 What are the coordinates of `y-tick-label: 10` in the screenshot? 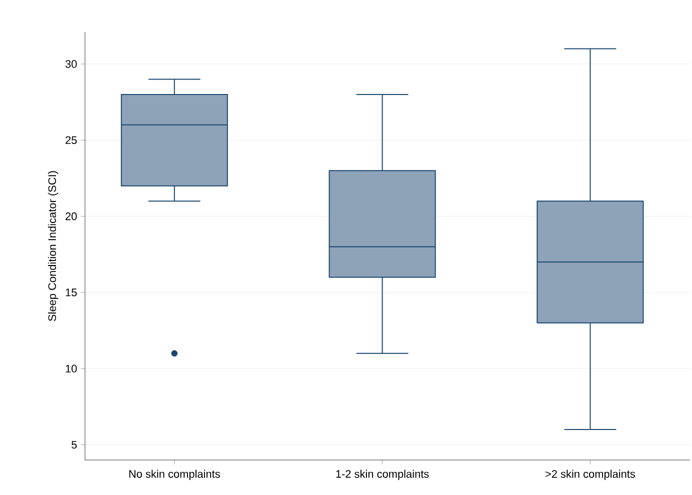 It's located at (71, 368).